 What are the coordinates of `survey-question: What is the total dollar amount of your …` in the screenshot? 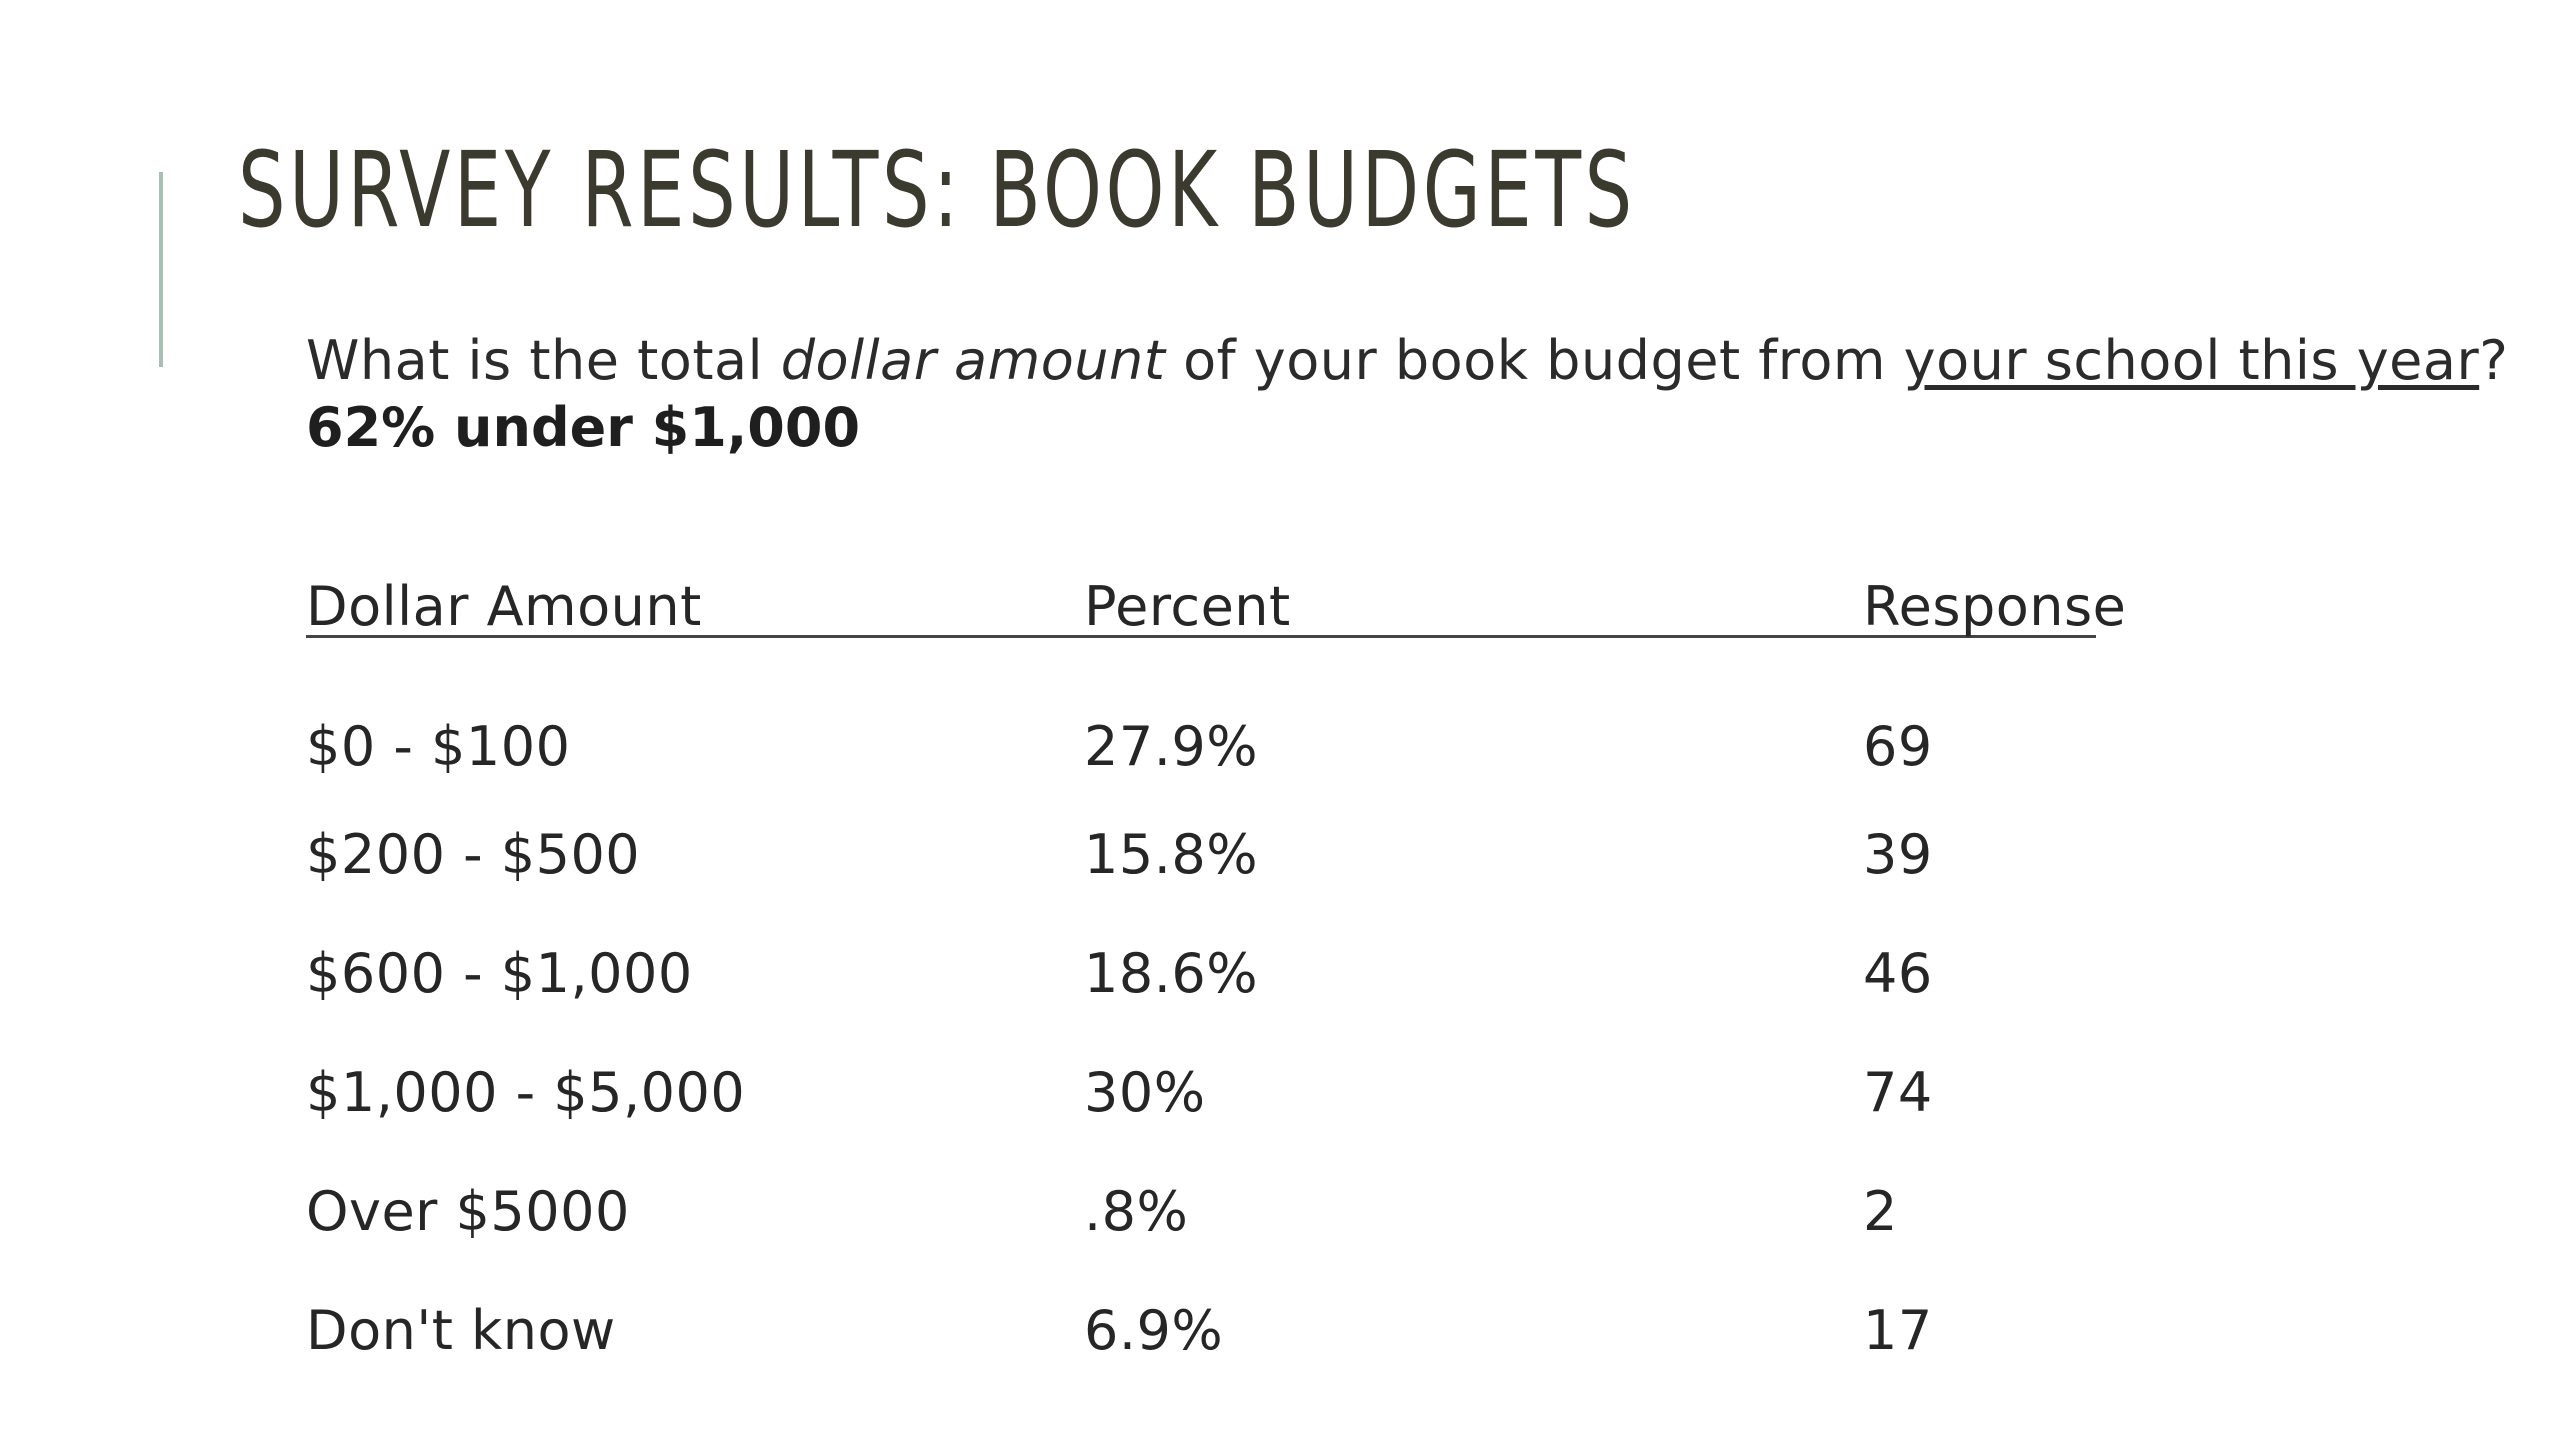 It's located at (1407, 361).